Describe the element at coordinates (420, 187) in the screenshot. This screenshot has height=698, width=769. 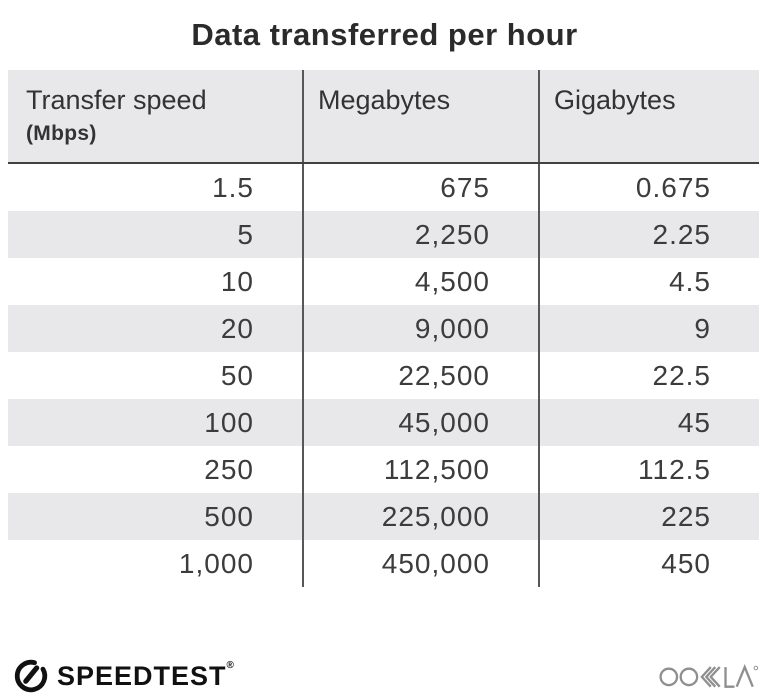
I see `megabytes-cell: 675` at that location.